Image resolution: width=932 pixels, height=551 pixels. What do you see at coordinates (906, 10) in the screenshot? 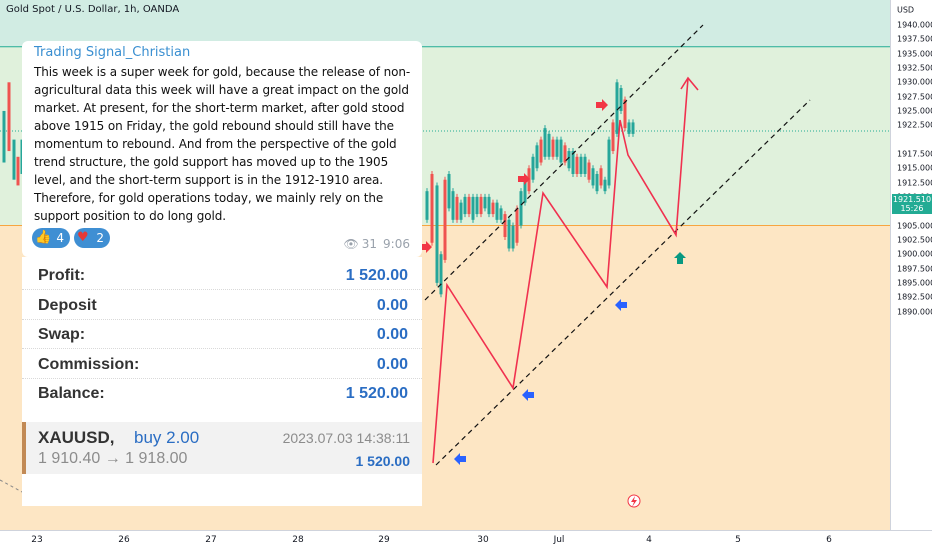
I see `currency-label: USD` at bounding box center [906, 10].